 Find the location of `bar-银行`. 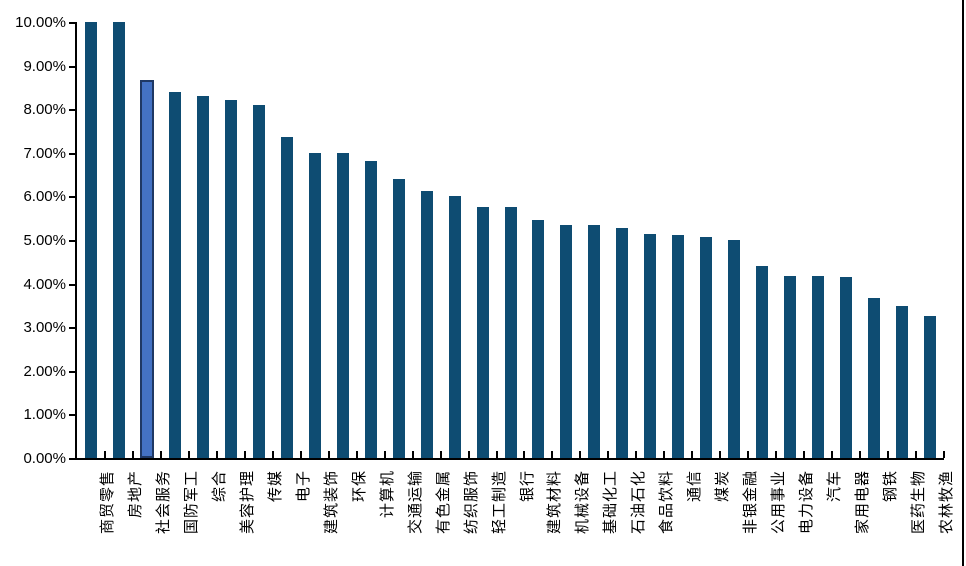

bar-银行 is located at coordinates (510, 332).